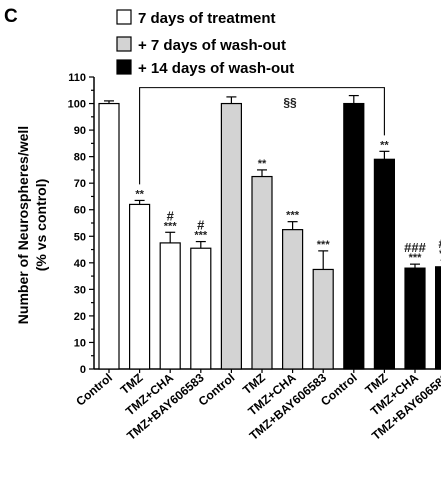 The image size is (441, 488). Describe the element at coordinates (80, 290) in the screenshot. I see `y-tick-label: 30` at that location.